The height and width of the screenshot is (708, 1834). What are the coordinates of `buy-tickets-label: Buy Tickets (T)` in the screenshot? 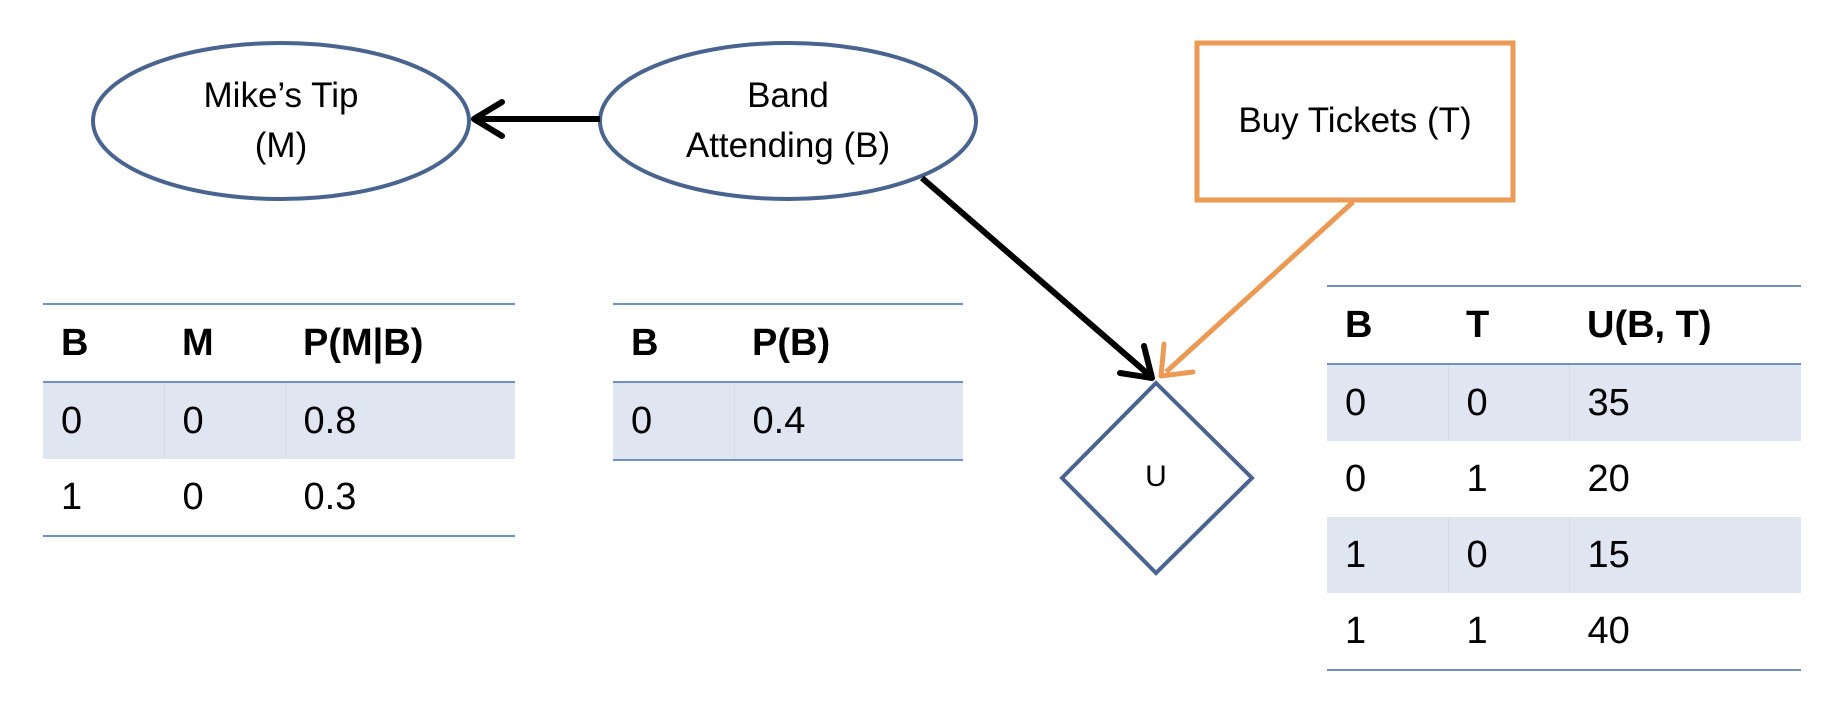 It's located at (1355, 120).